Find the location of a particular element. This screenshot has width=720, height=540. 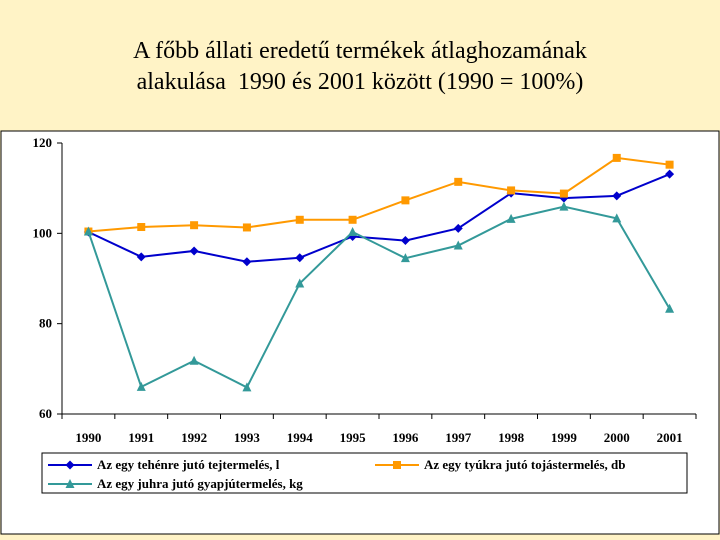

x-tick-label: 1999 is located at coordinates (564, 437).